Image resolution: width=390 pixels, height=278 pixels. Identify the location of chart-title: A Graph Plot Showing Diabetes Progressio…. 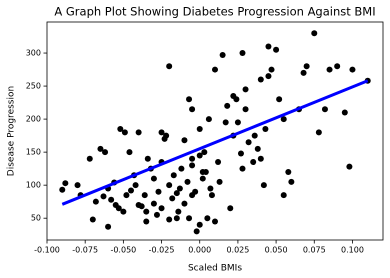
(214, 12).